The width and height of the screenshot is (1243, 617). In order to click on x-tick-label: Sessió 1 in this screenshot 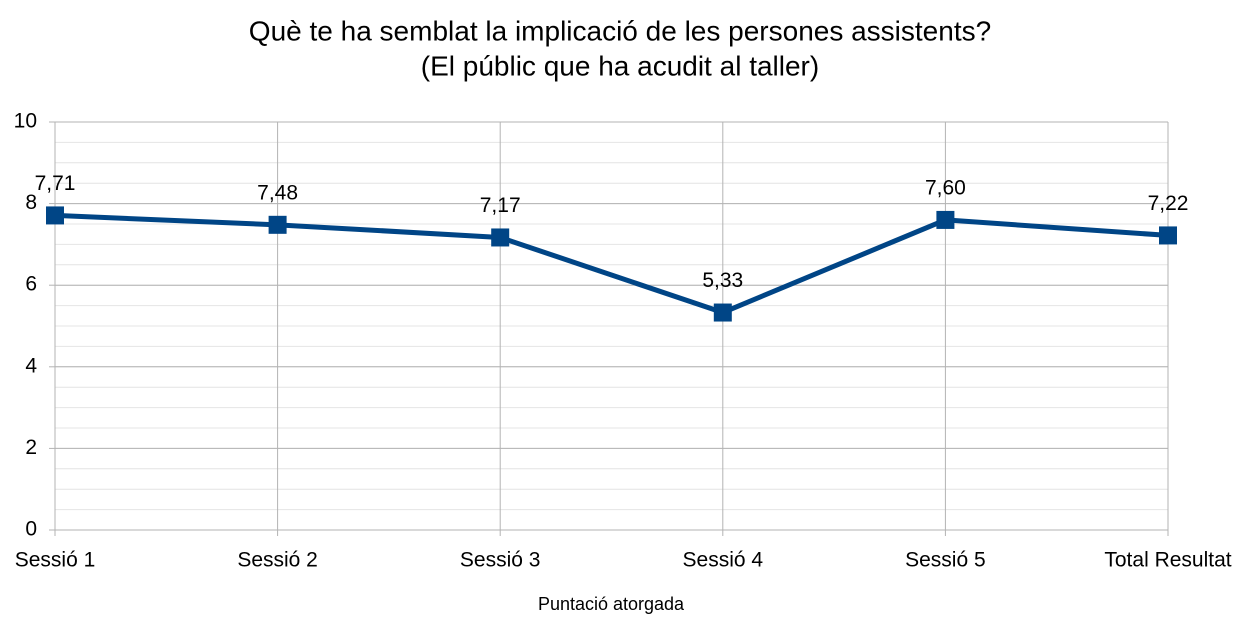, I will do `click(55, 560)`.